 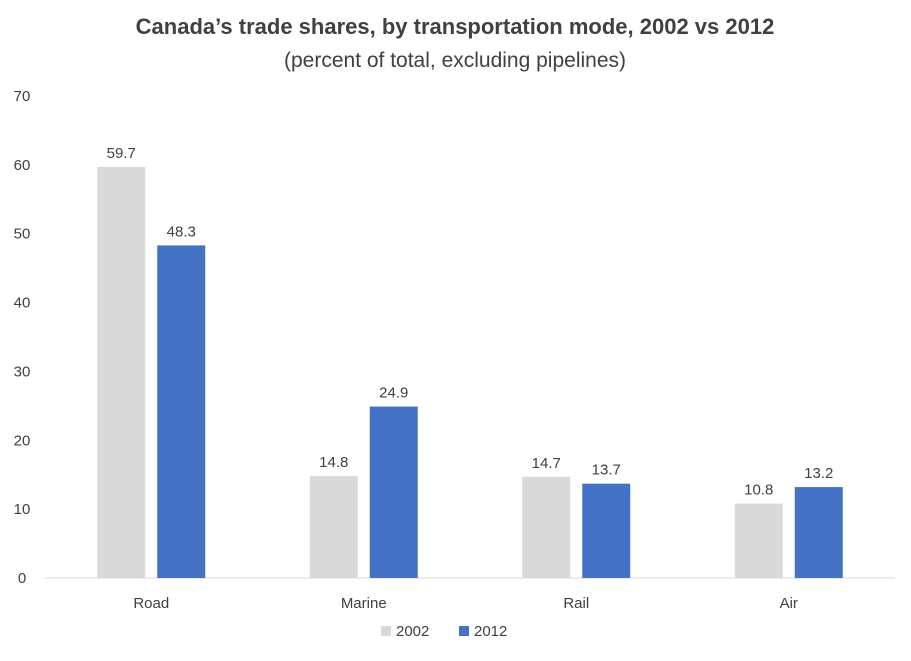 What do you see at coordinates (364, 603) in the screenshot?
I see `x-tick-label: Marine` at bounding box center [364, 603].